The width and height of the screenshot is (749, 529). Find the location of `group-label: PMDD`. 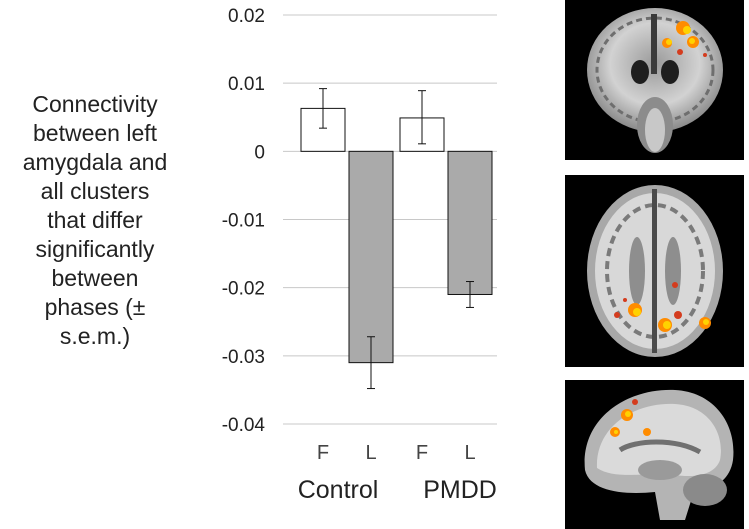

group-label: PMDD is located at coordinates (460, 490).